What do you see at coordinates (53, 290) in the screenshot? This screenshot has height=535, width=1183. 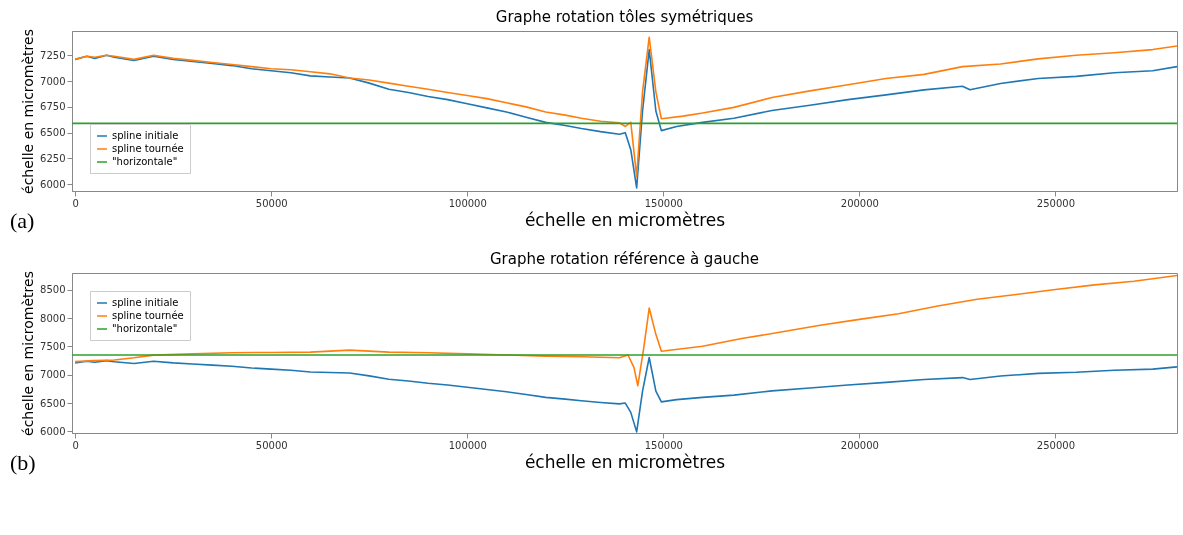 I see `y-tick-label: 8500` at bounding box center [53, 290].